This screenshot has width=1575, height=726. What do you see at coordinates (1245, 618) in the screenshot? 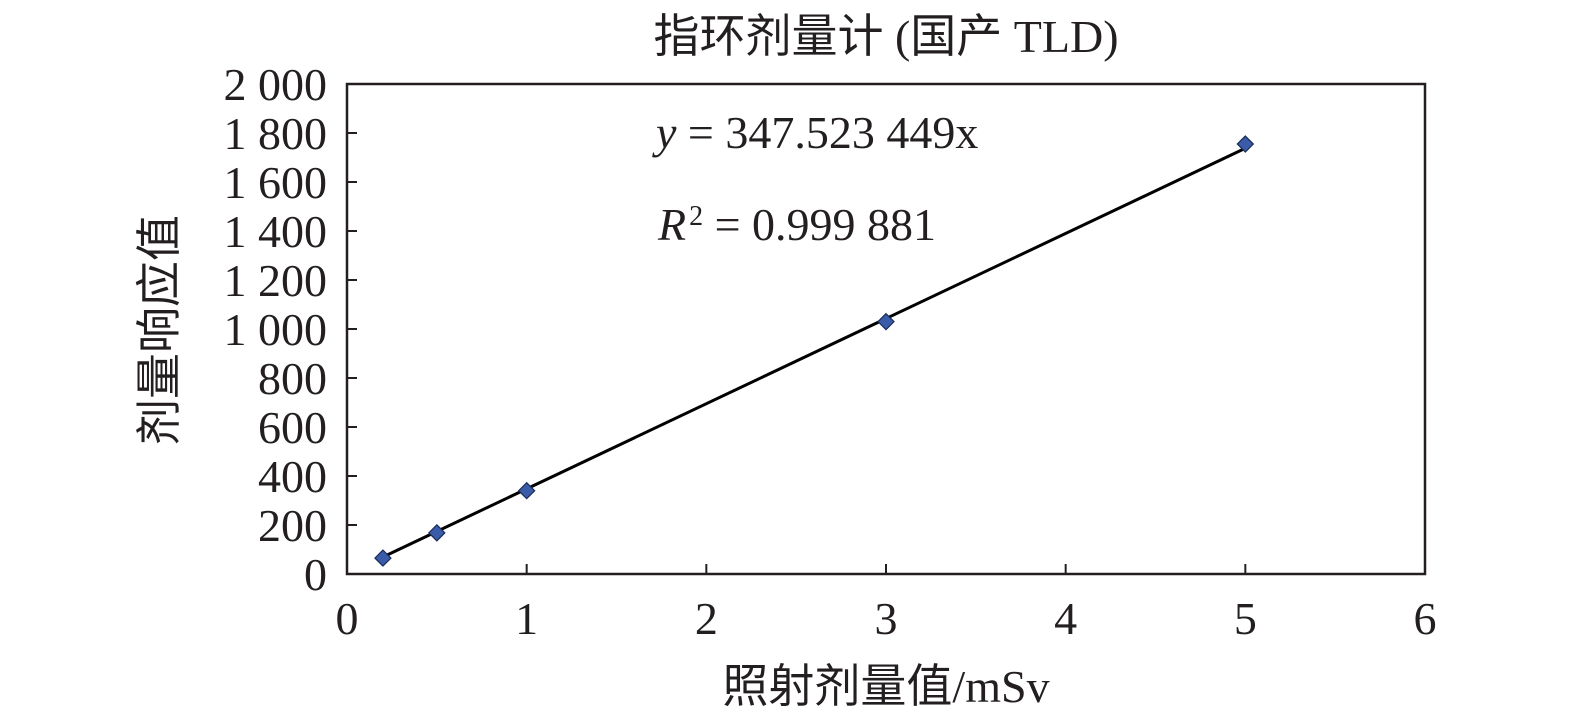
I see `x-tick-label: 5` at bounding box center [1245, 618].